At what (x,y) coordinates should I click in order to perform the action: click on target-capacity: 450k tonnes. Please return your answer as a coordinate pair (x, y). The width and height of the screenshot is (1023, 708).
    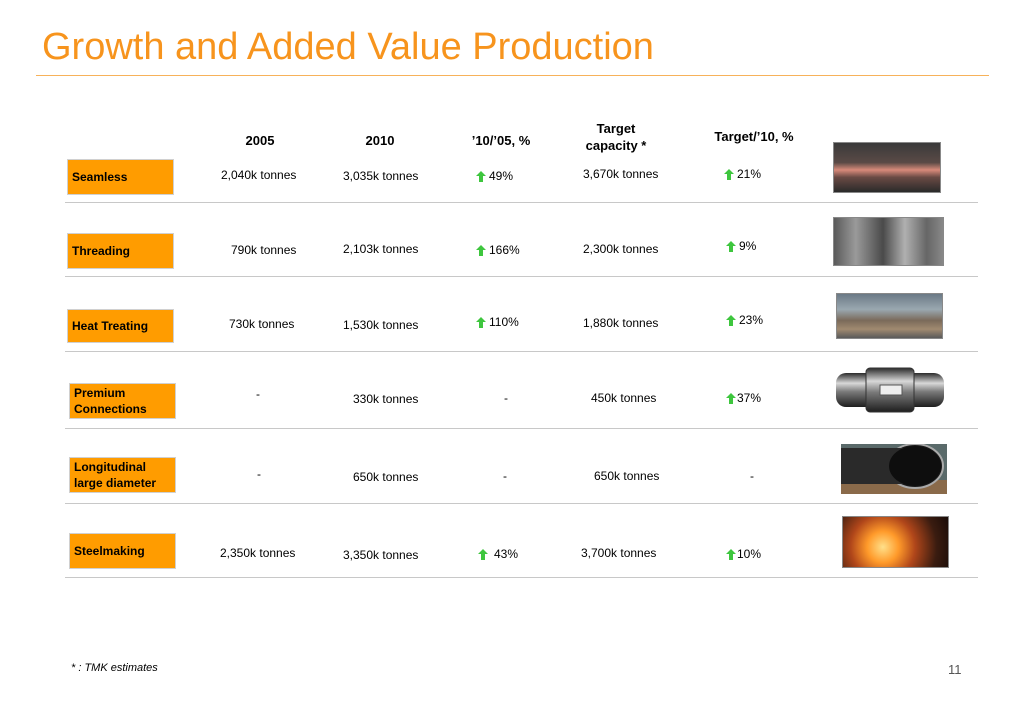
    Looking at the image, I should click on (624, 398).